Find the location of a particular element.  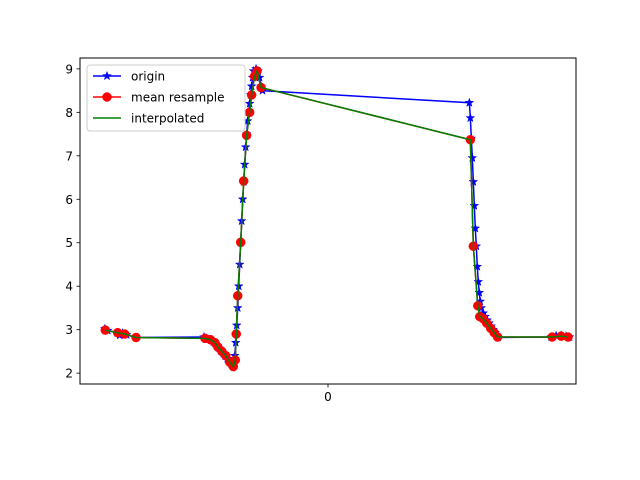

y-axis: 2 3 4 5 6 7 8 9 is located at coordinates (72, 221).